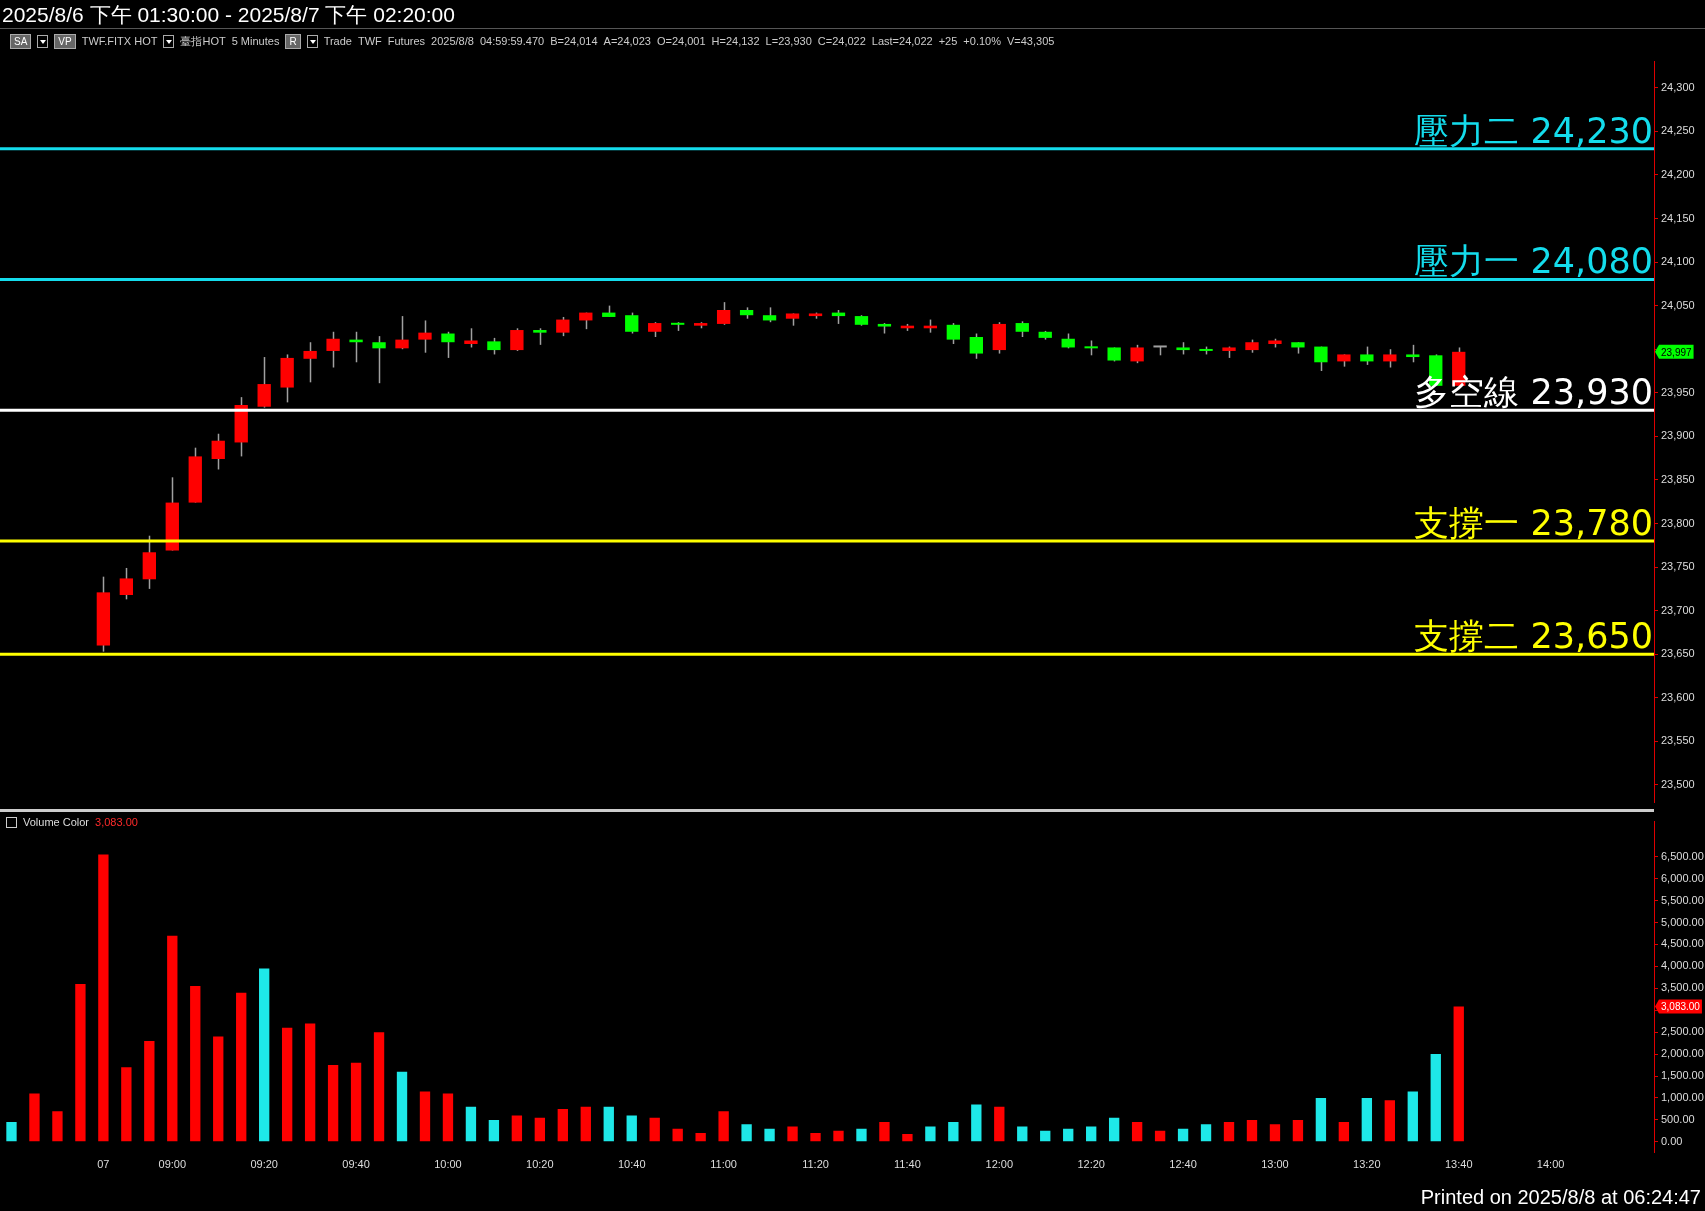 Image resolution: width=1705 pixels, height=1211 pixels. Describe the element at coordinates (1682, 1031) in the screenshot. I see `y-tick-label: 2,500.00` at that location.